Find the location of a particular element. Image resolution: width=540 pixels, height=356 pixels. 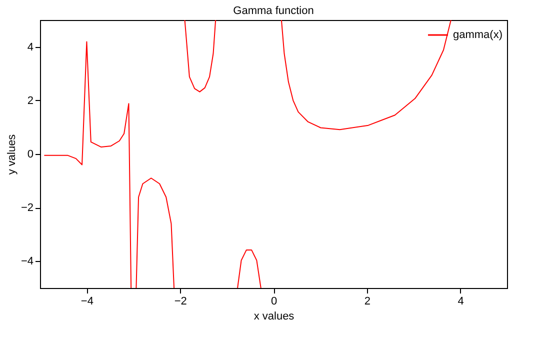

y-tick-label: 4 is located at coordinates (30, 47).